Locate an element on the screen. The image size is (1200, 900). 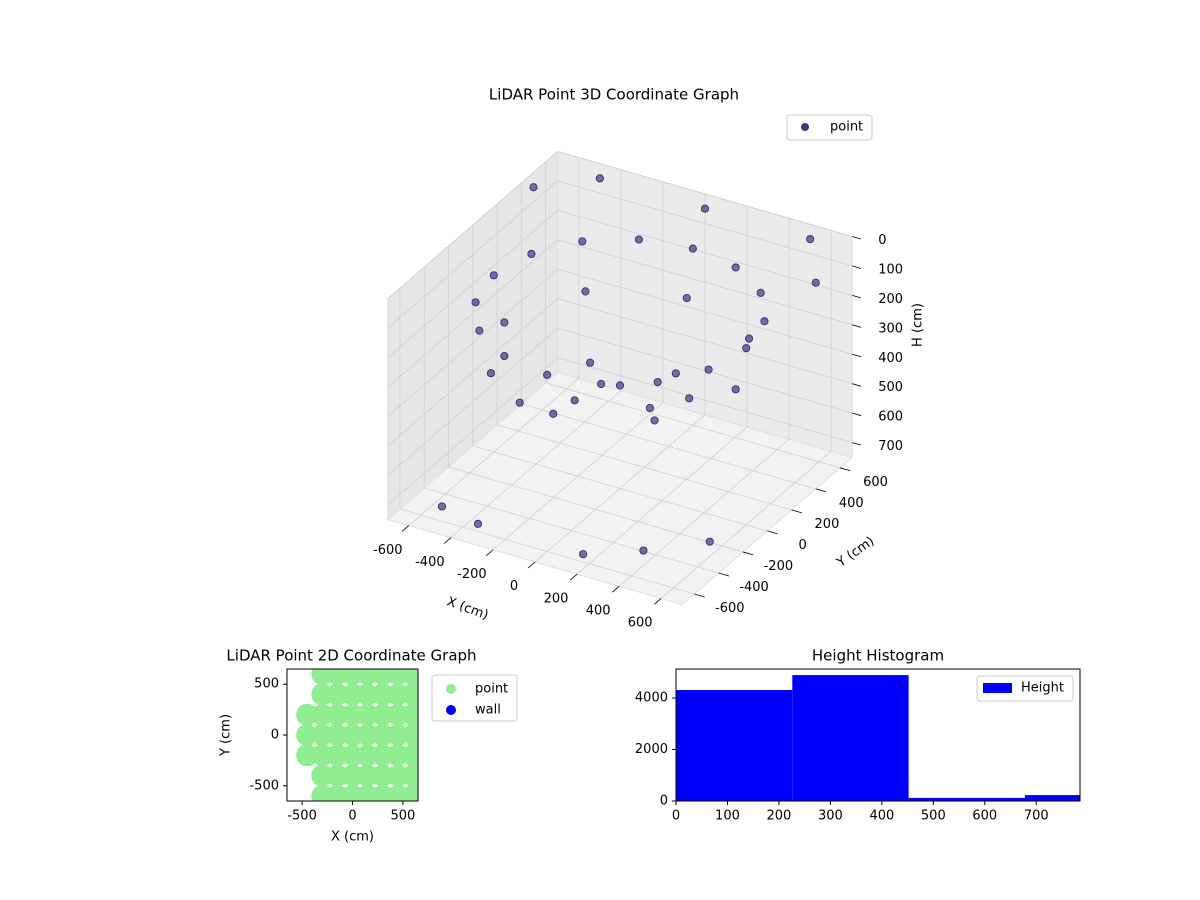
plot-points is located at coordinates (357, 735).